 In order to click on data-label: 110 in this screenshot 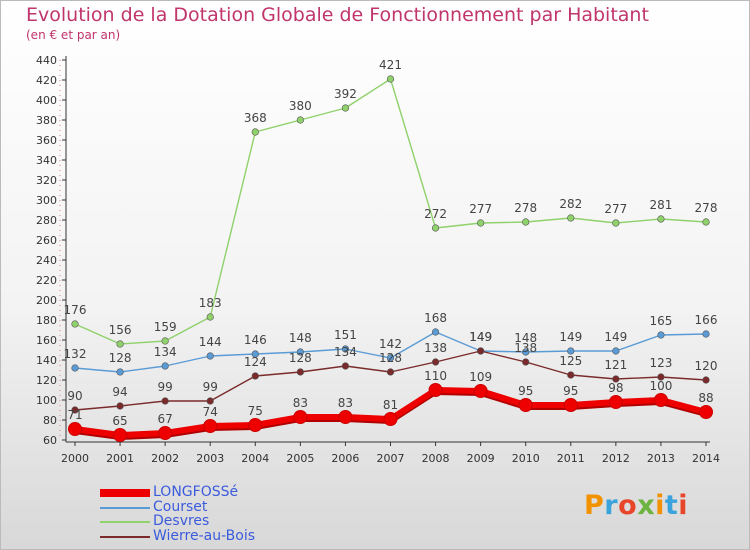, I will do `click(435, 376)`.